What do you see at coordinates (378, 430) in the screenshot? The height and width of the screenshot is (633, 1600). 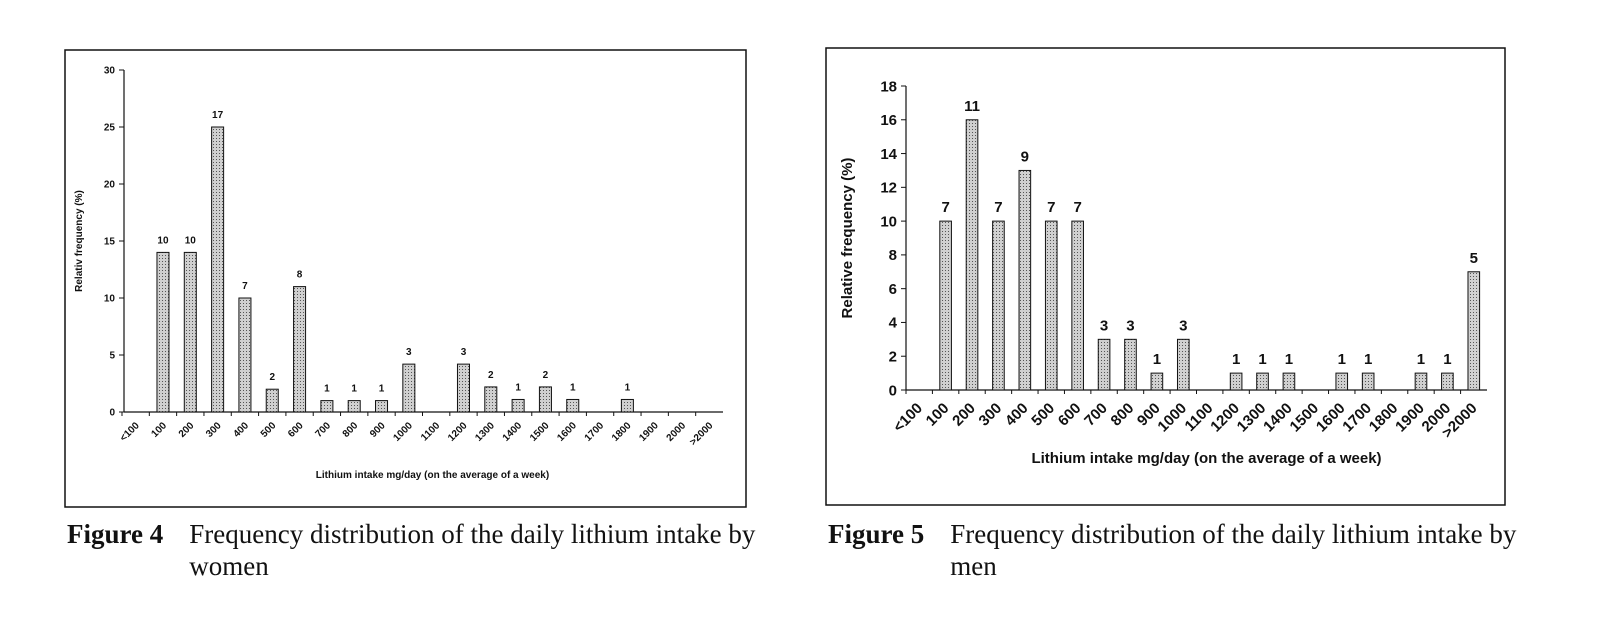 I see `x-tick-label: 900` at bounding box center [378, 430].